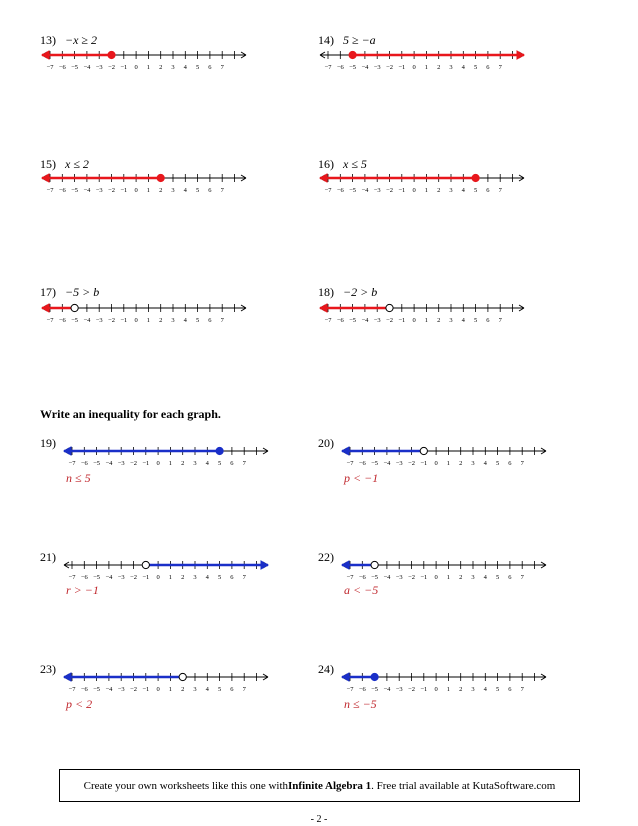  I want to click on problem-19-label: 19), so click(48, 443).